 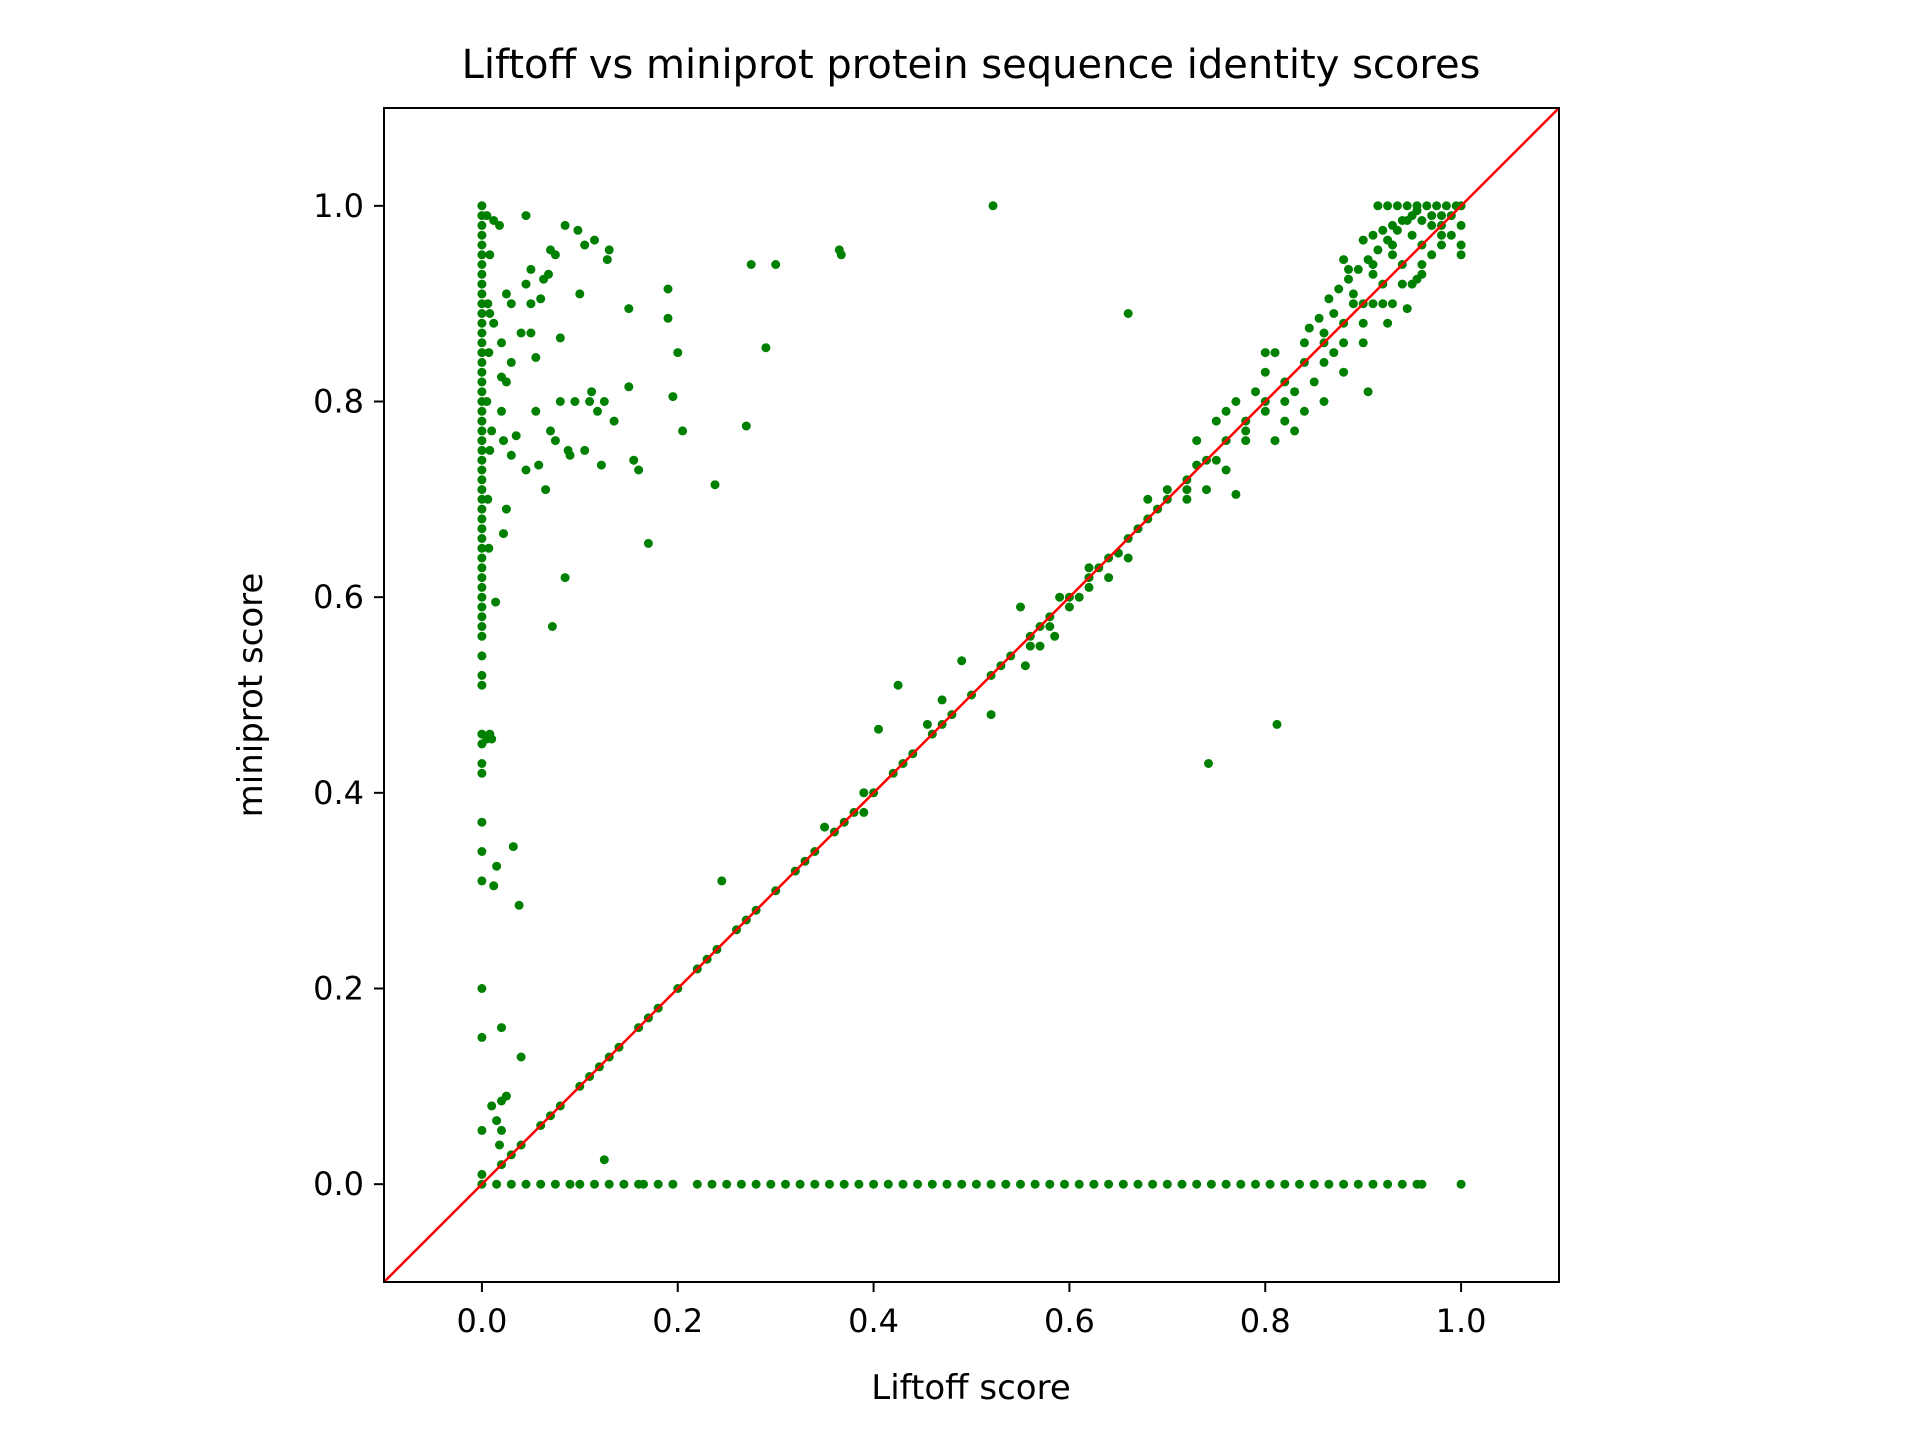 What do you see at coordinates (481, 1321) in the screenshot?
I see `x-tick-label: 0.0` at bounding box center [481, 1321].